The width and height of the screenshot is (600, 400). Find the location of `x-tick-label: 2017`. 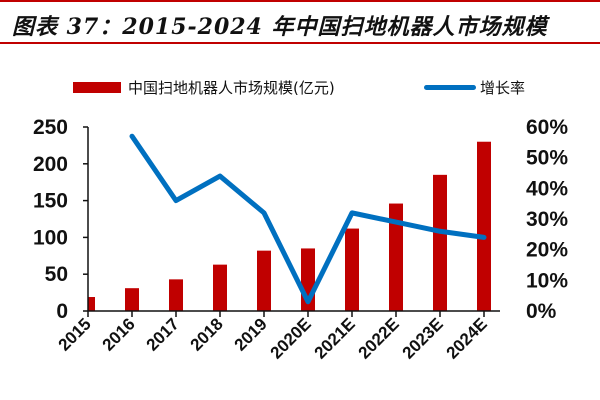

x-tick-label: 2017 is located at coordinates (163, 334).